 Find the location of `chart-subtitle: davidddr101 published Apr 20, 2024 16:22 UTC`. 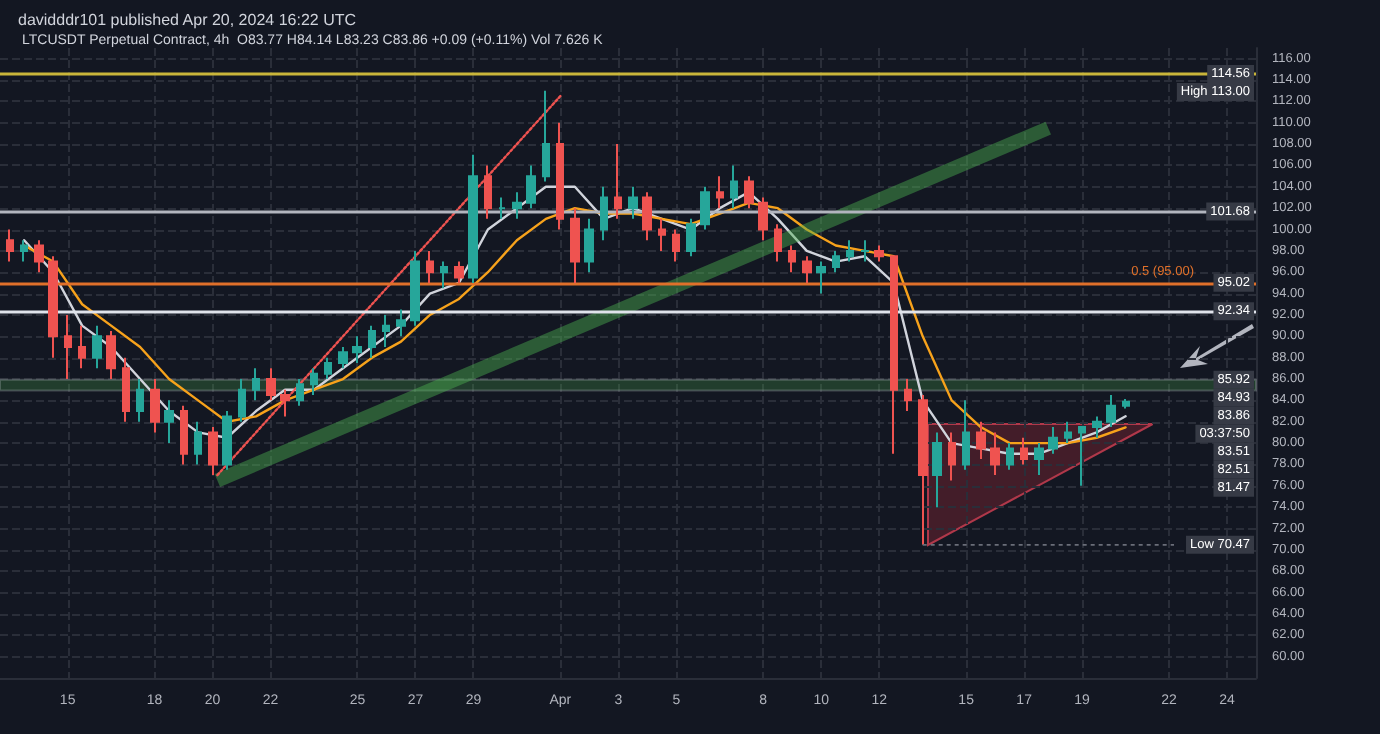

chart-subtitle: davidddr101 published Apr 20, 2024 16:22 UTC is located at coordinates (187, 20).